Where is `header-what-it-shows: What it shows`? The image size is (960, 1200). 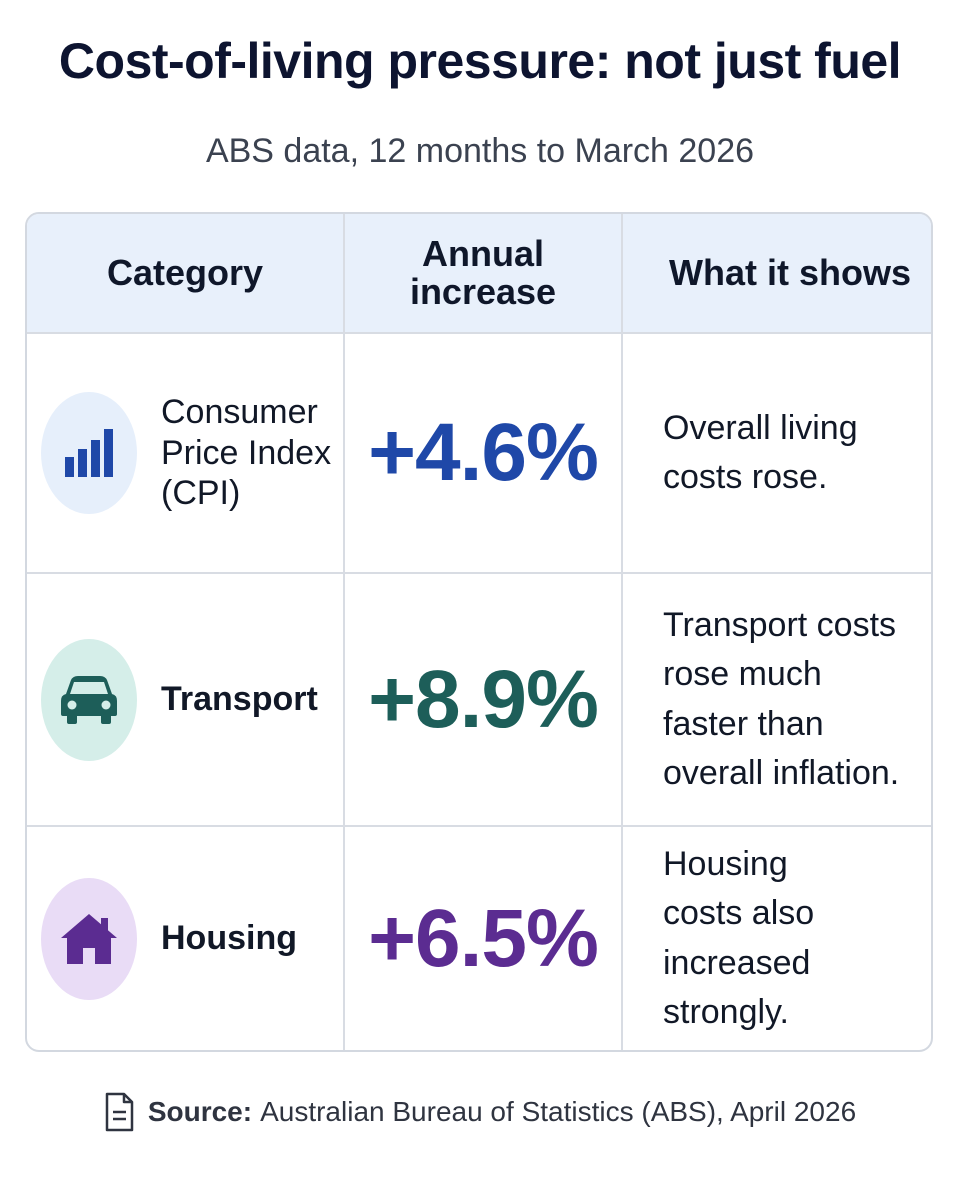
header-what-it-shows: What it shows is located at coordinates (777, 274).